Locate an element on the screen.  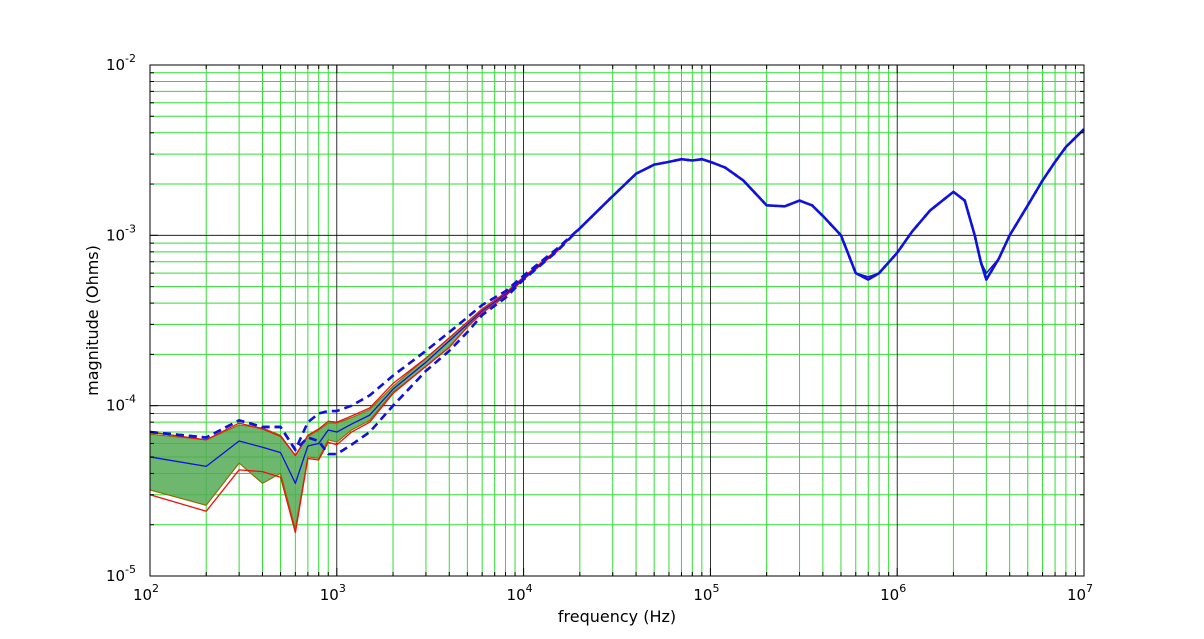
tick-exponent: 7 is located at coordinates (1089, 588).